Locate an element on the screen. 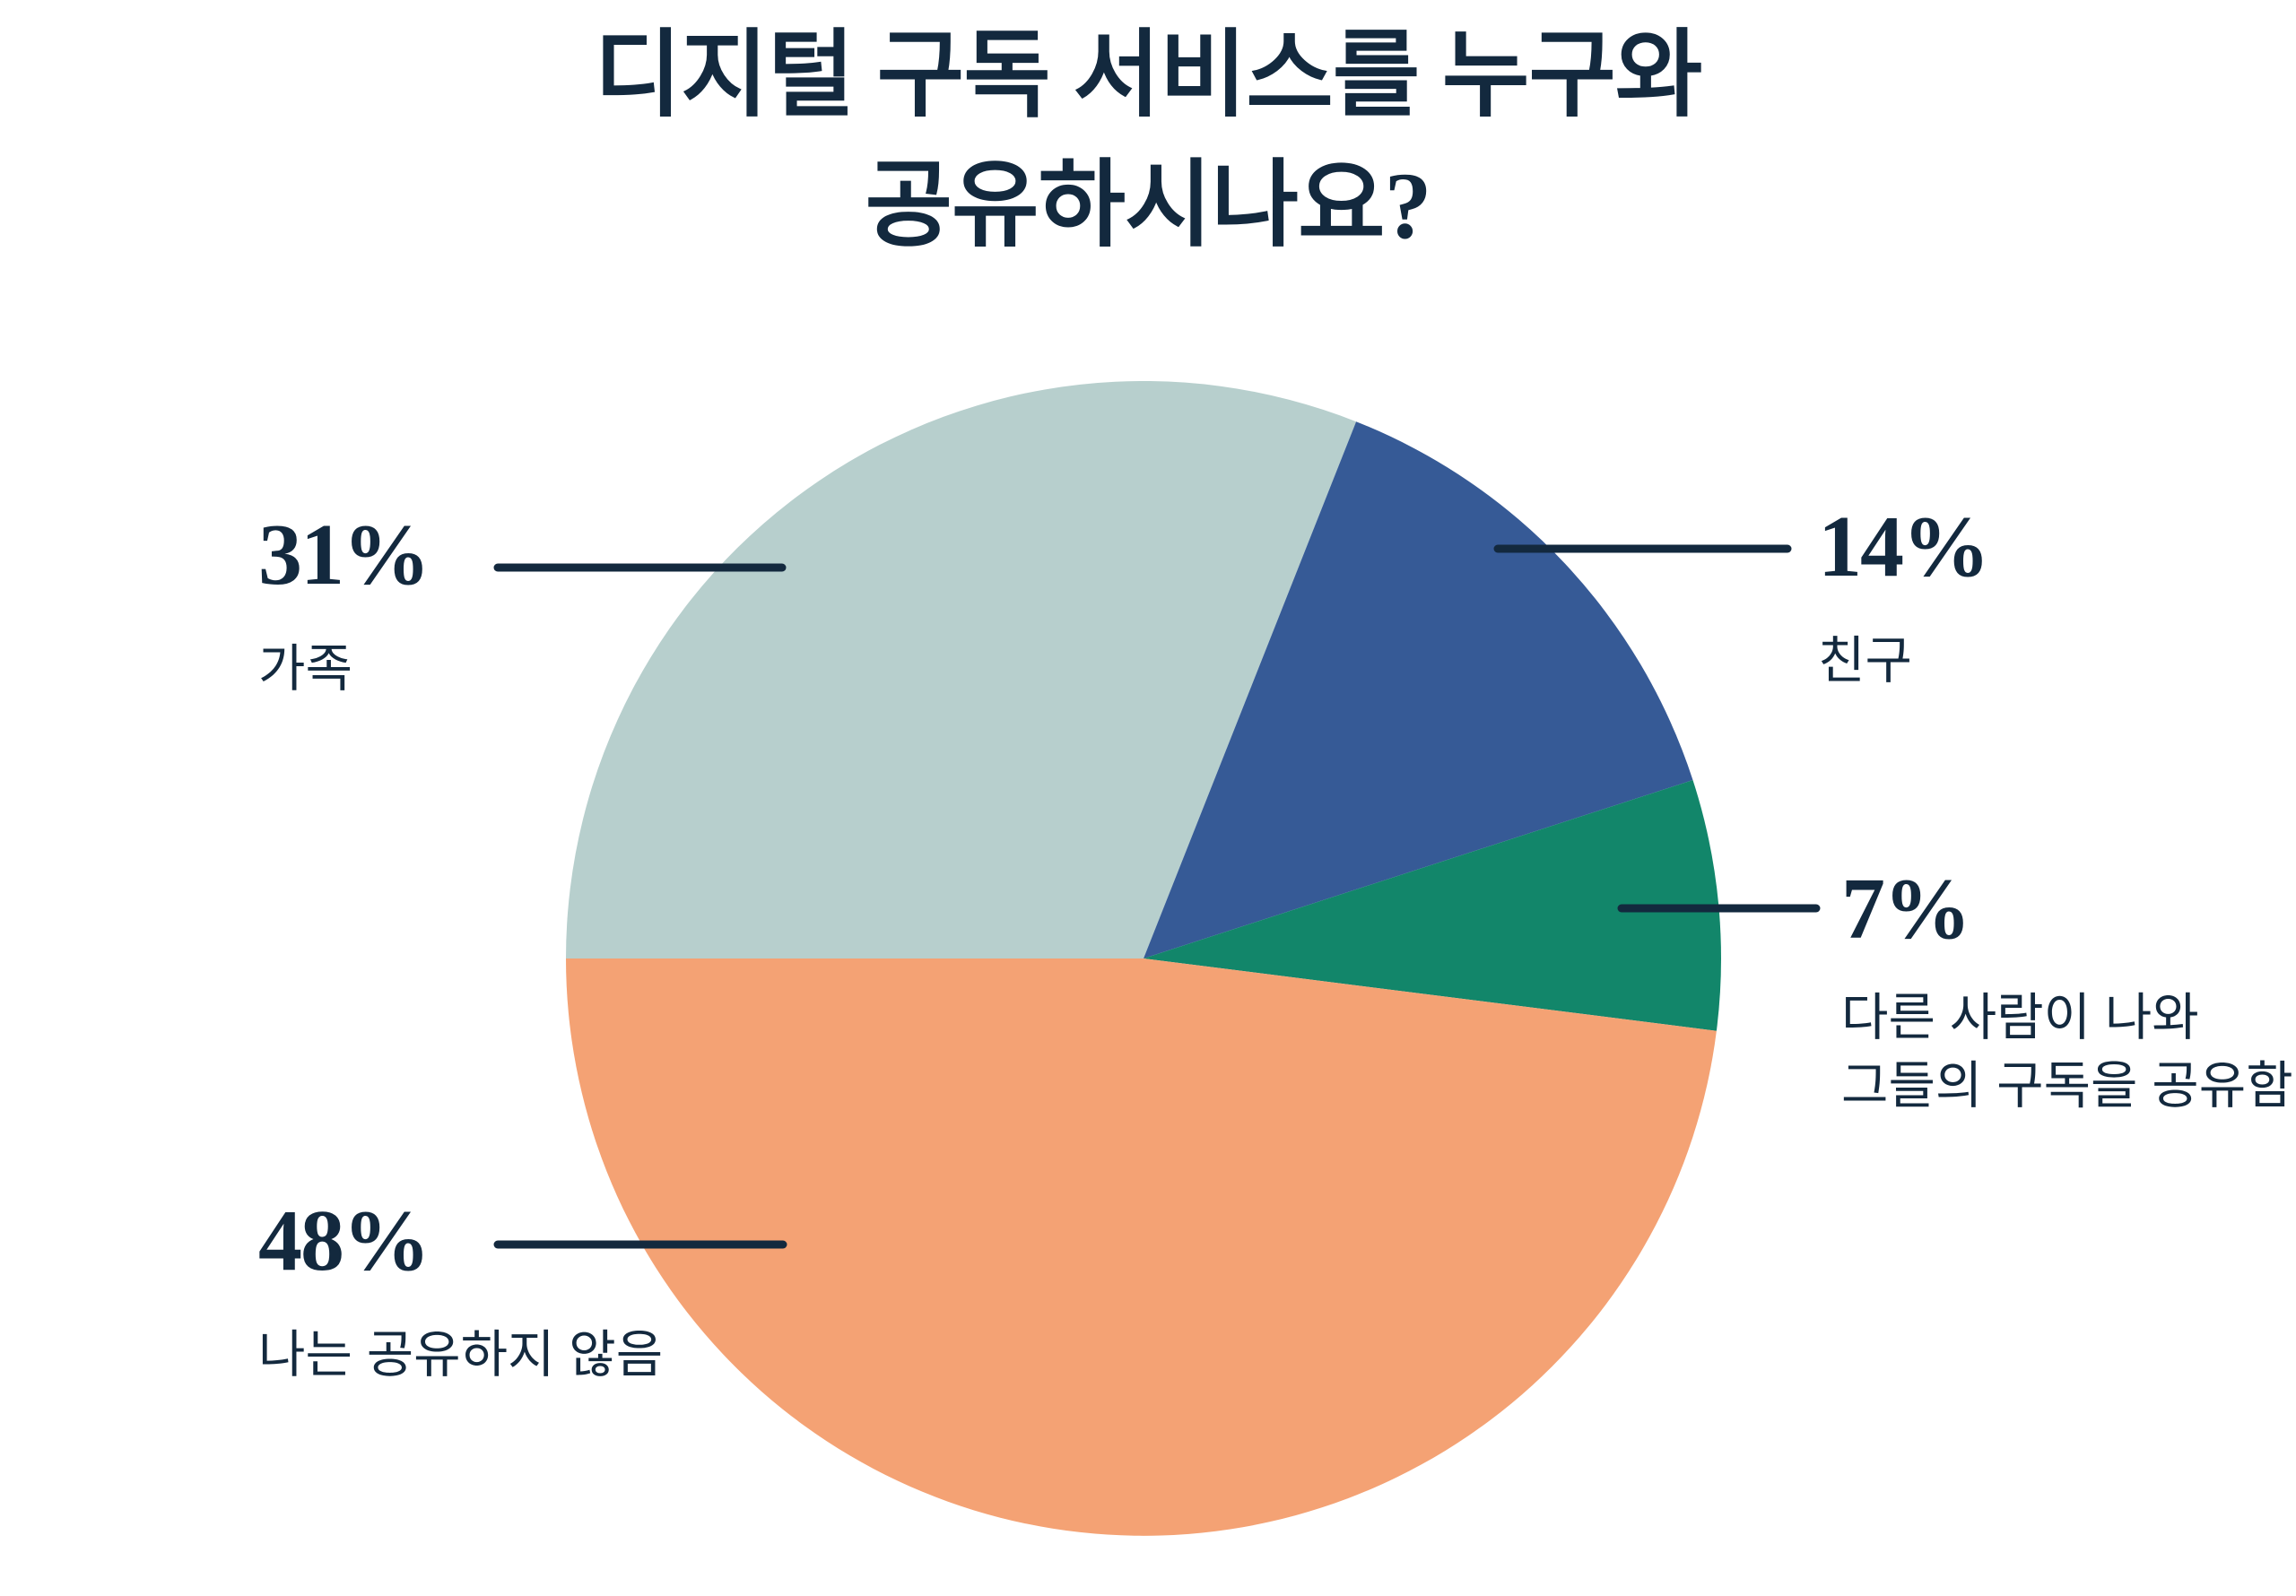  callout-shared-with-me: 7% 다른 사람이 나와 그들의 구독을 공유함 is located at coordinates (2067, 993).